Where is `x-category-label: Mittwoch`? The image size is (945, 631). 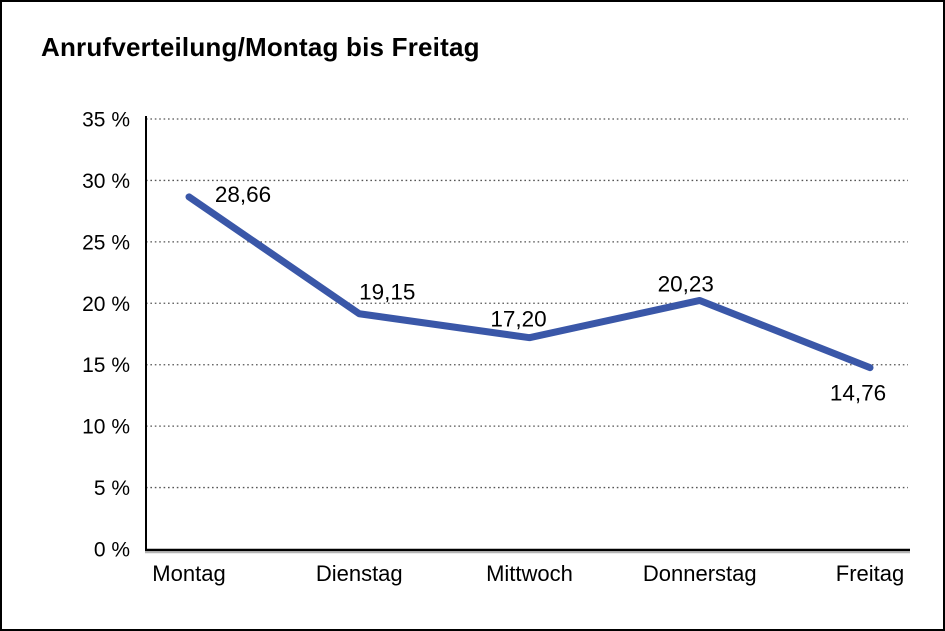 x-category-label: Mittwoch is located at coordinates (529, 573).